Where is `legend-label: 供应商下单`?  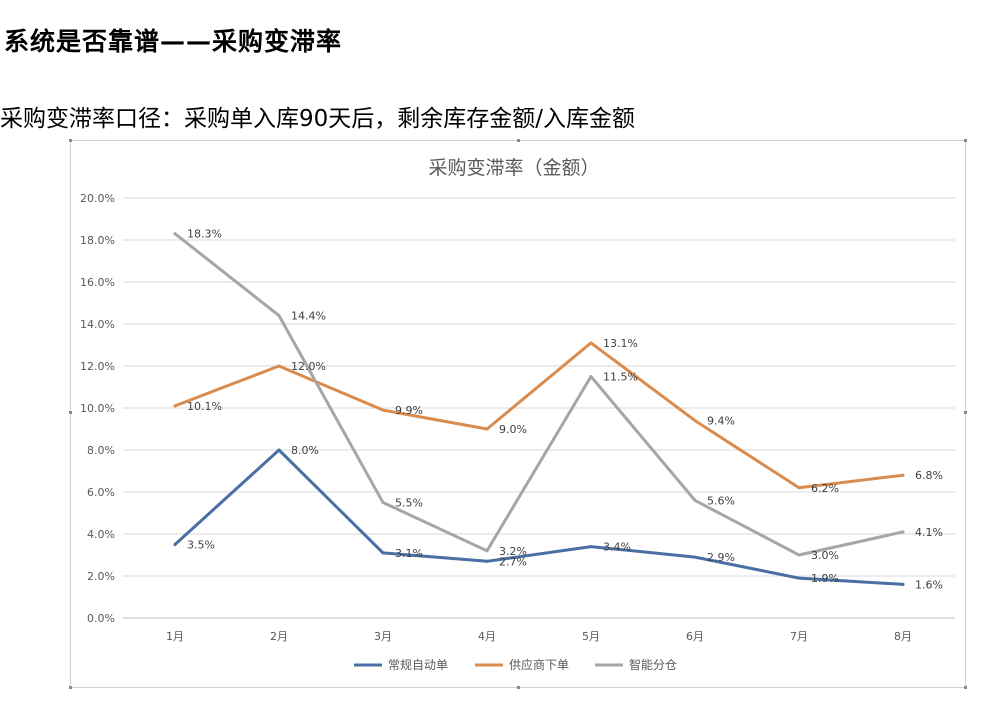
legend-label: 供应商下单 is located at coordinates (539, 664).